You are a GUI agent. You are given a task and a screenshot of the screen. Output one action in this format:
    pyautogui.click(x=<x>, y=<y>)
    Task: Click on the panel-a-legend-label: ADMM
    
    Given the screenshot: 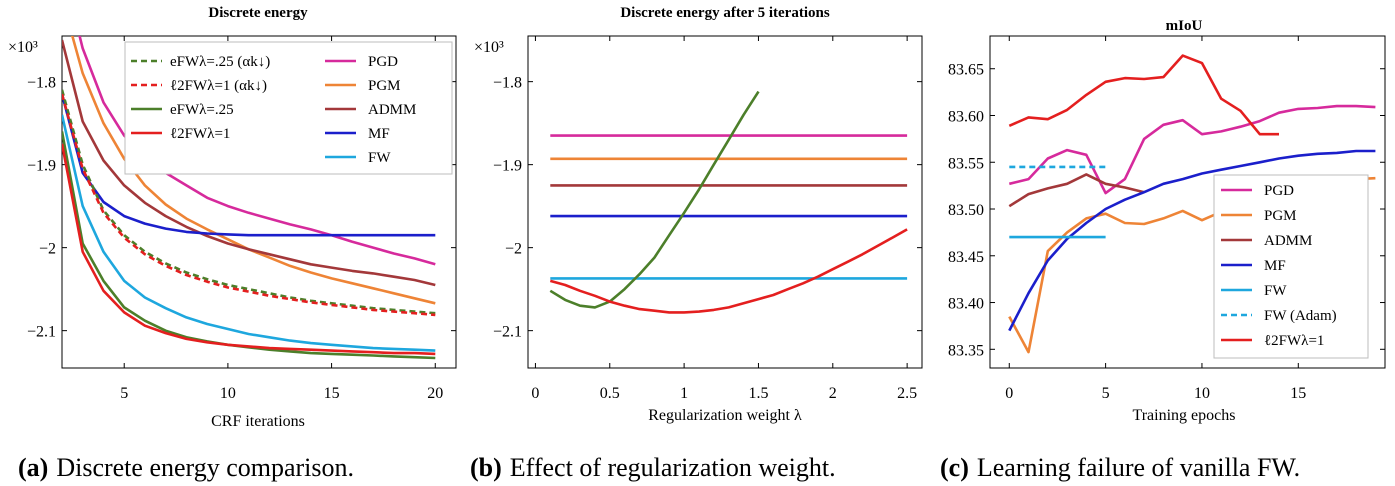 What is the action you would take?
    pyautogui.click(x=392, y=110)
    